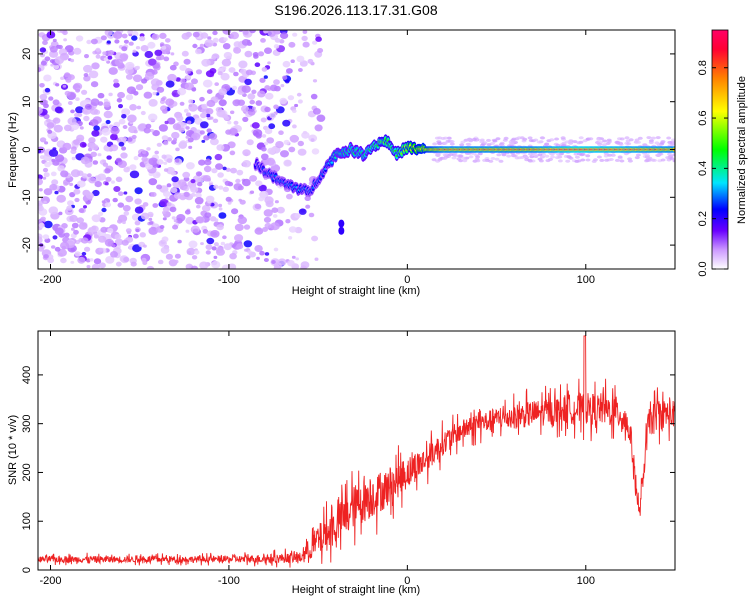  I want to click on x-tick-label: 0, so click(407, 581).